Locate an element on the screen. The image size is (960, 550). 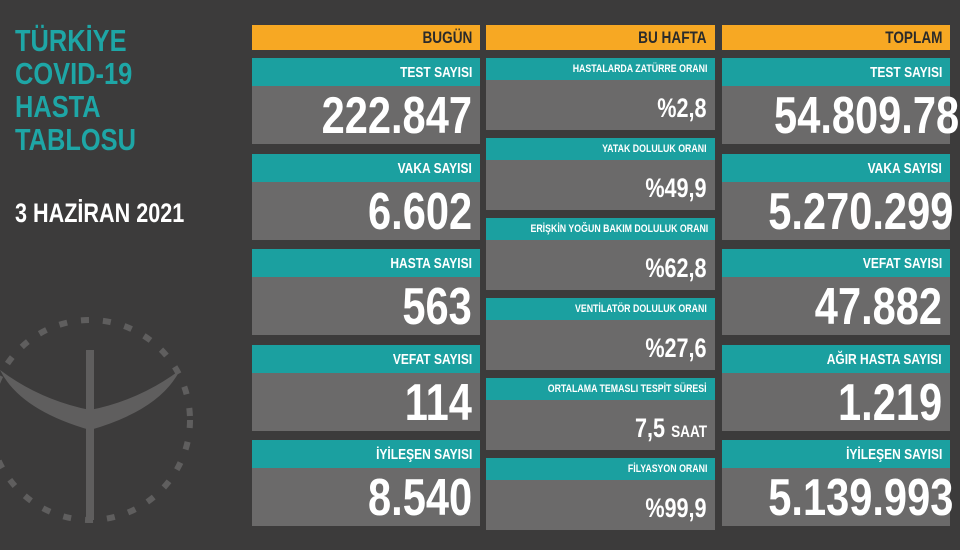
stat-value: 5.270.299 is located at coordinates (837, 211).